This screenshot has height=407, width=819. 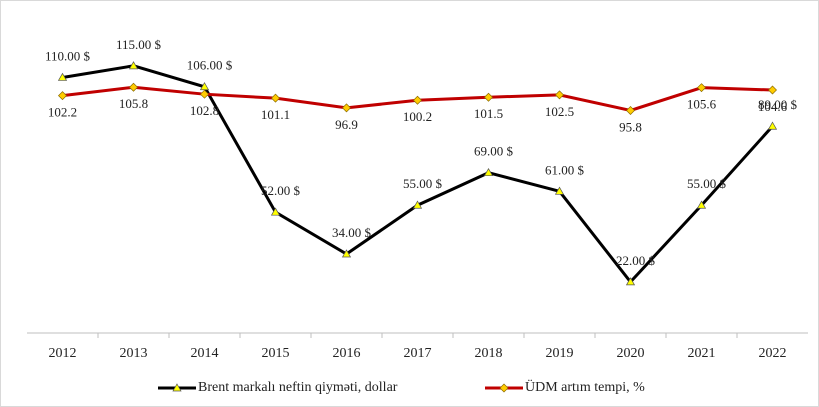 What do you see at coordinates (631, 353) in the screenshot?
I see `x-tick-label: 2020` at bounding box center [631, 353].